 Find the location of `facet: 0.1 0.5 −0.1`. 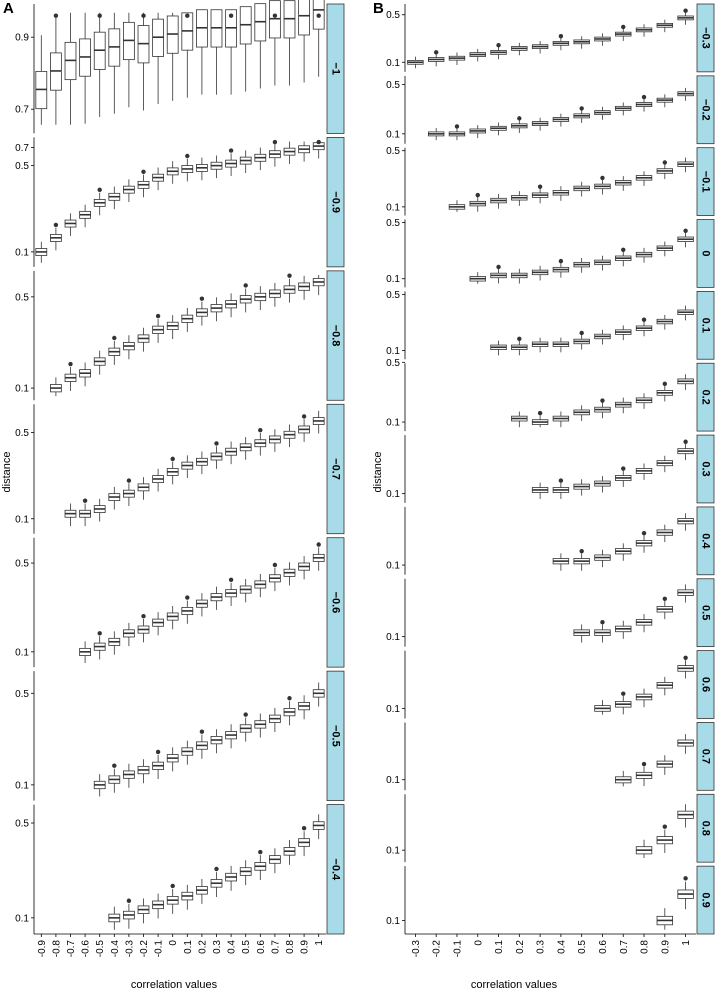

facet: 0.1 0.5 −0.1 is located at coordinates (550, 181).